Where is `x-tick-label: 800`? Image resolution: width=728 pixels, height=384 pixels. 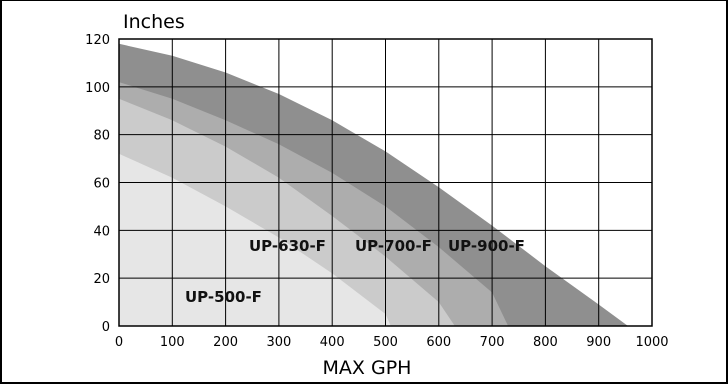 x-tick-label: 800 is located at coordinates (545, 342).